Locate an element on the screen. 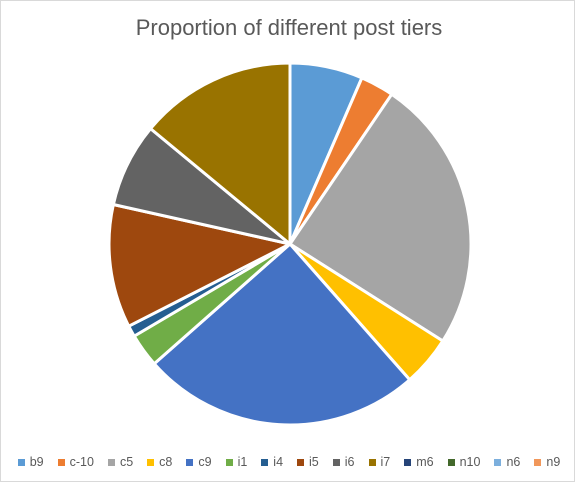 The image size is (576, 484). legend-item-i4: i4 is located at coordinates (272, 462).